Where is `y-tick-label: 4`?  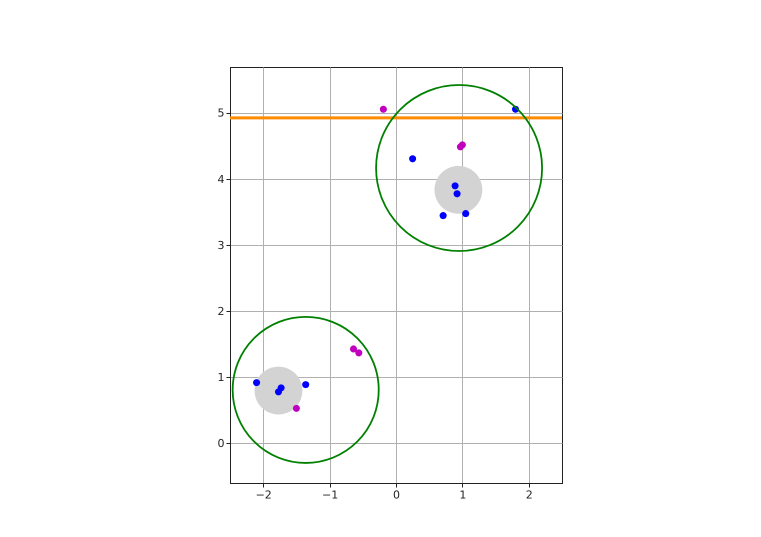 y-tick-label: 4 is located at coordinates (221, 179).